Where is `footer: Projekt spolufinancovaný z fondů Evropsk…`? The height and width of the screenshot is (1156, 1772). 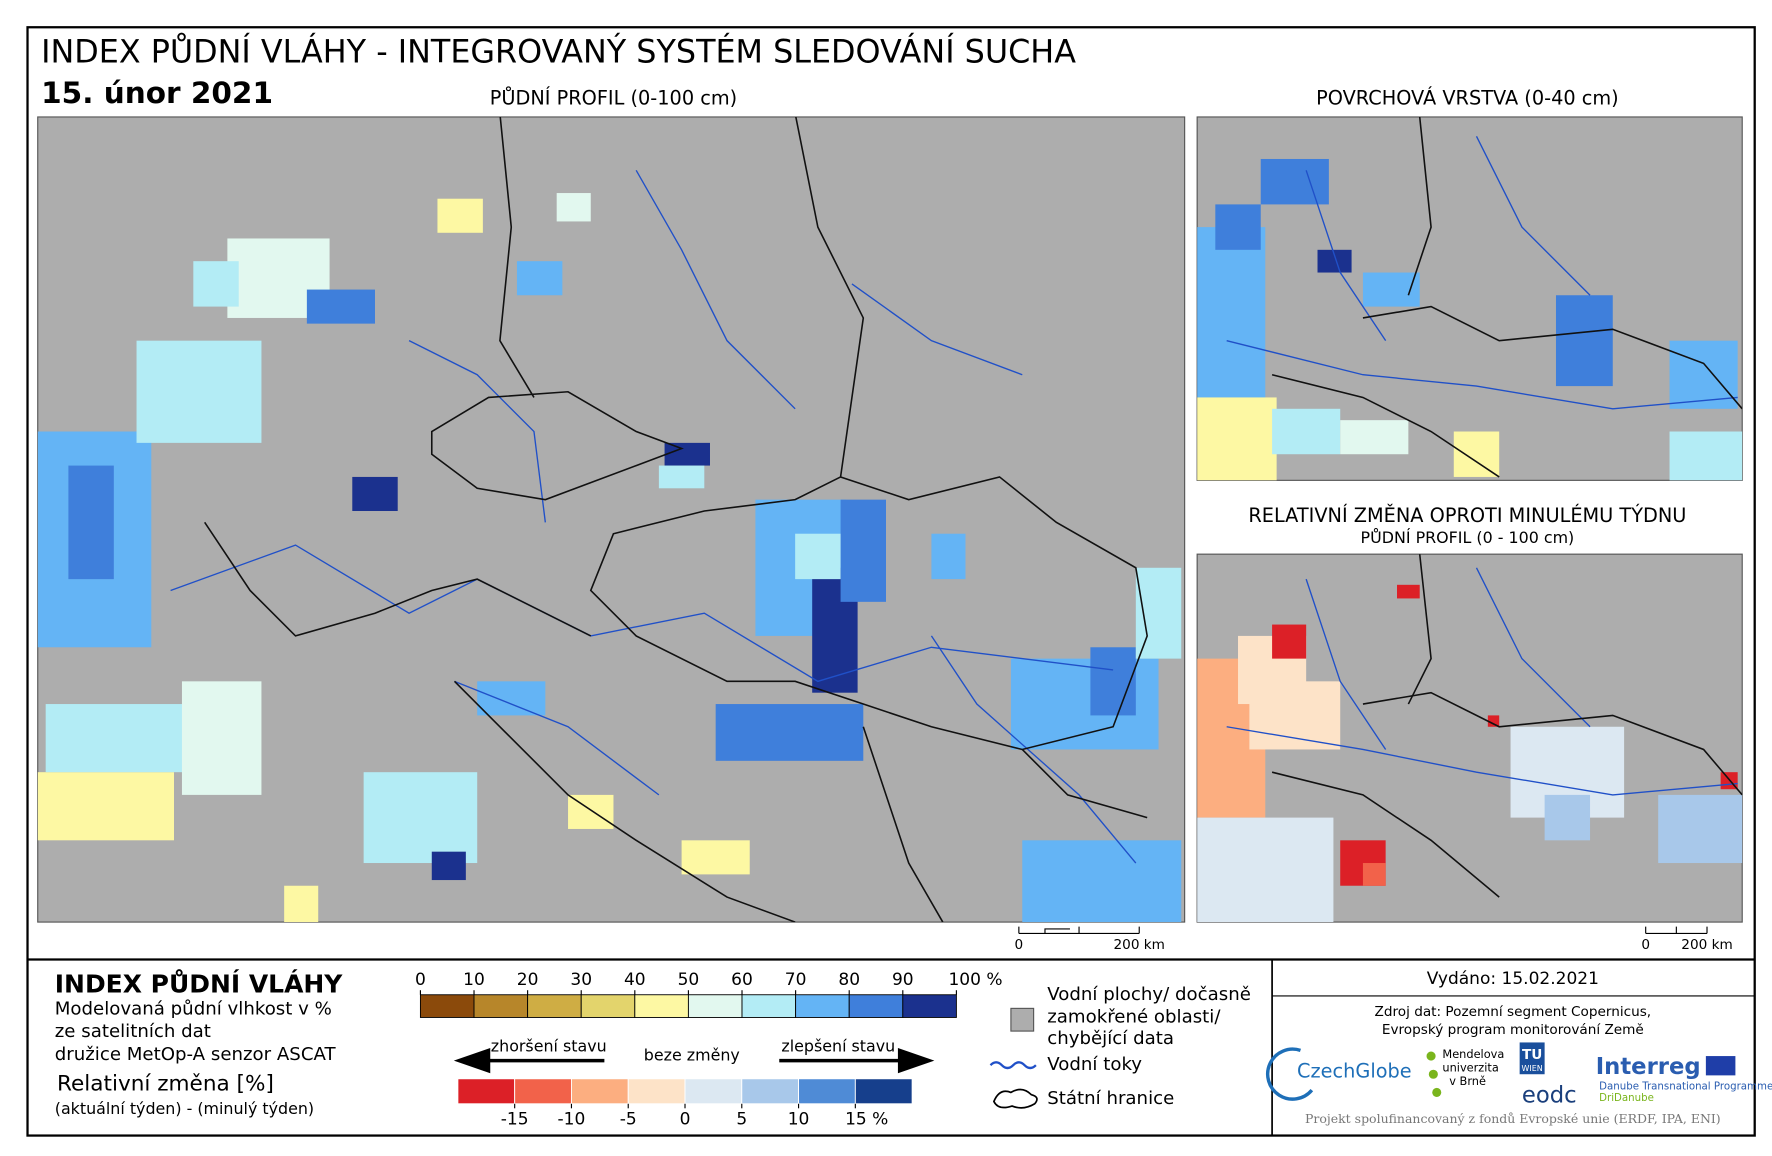 footer: Projekt spolufinancovaný z fondů Evropsk… is located at coordinates (1513, 1118).